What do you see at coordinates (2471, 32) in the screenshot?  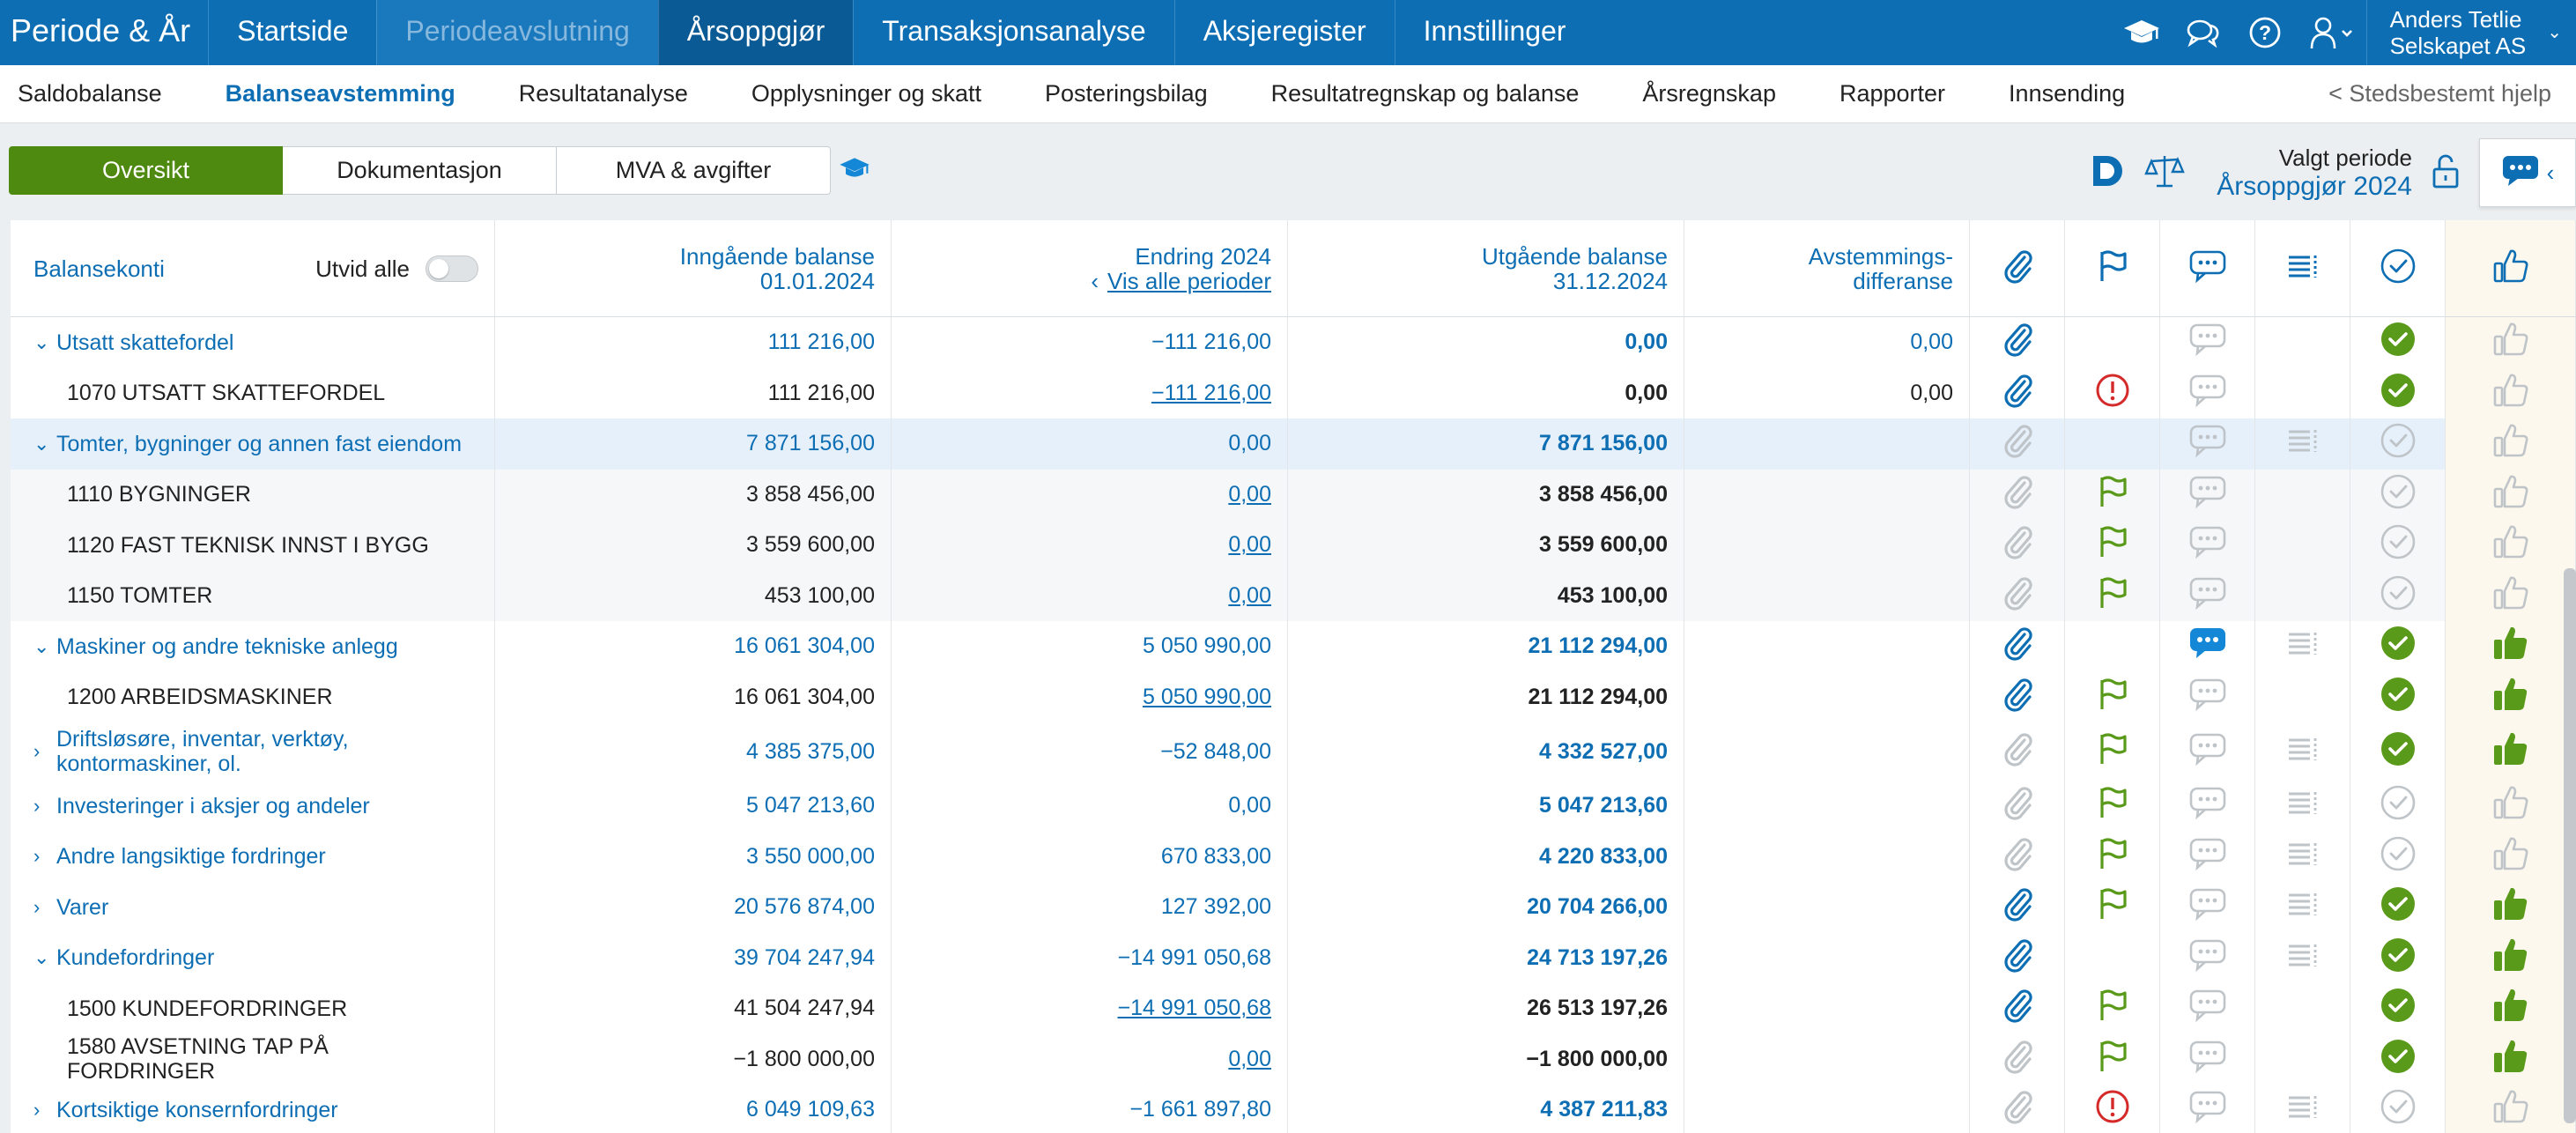 I see `user-account: Anders Tetlie Selskapet AS ⌄` at bounding box center [2471, 32].